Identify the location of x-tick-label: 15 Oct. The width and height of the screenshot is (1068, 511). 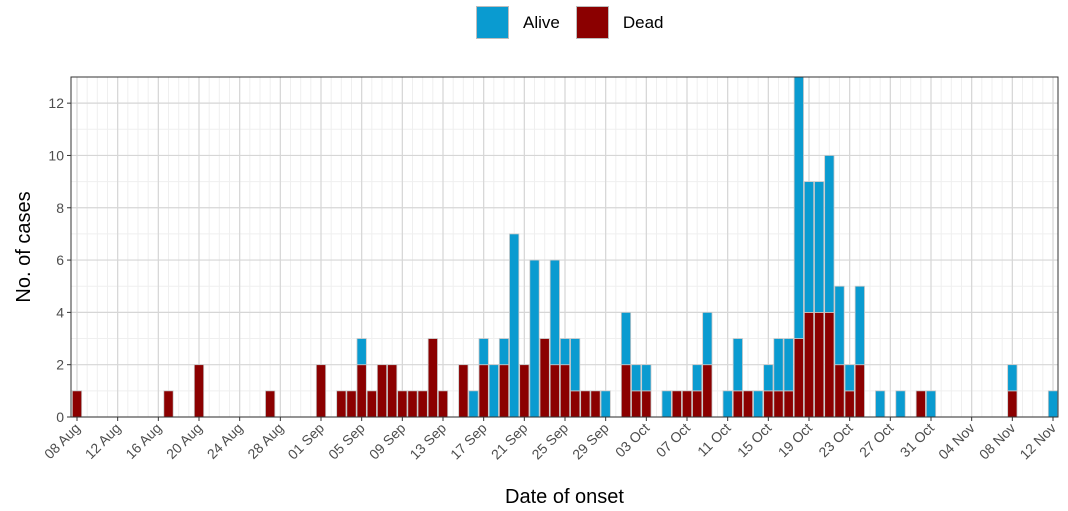
(754, 440).